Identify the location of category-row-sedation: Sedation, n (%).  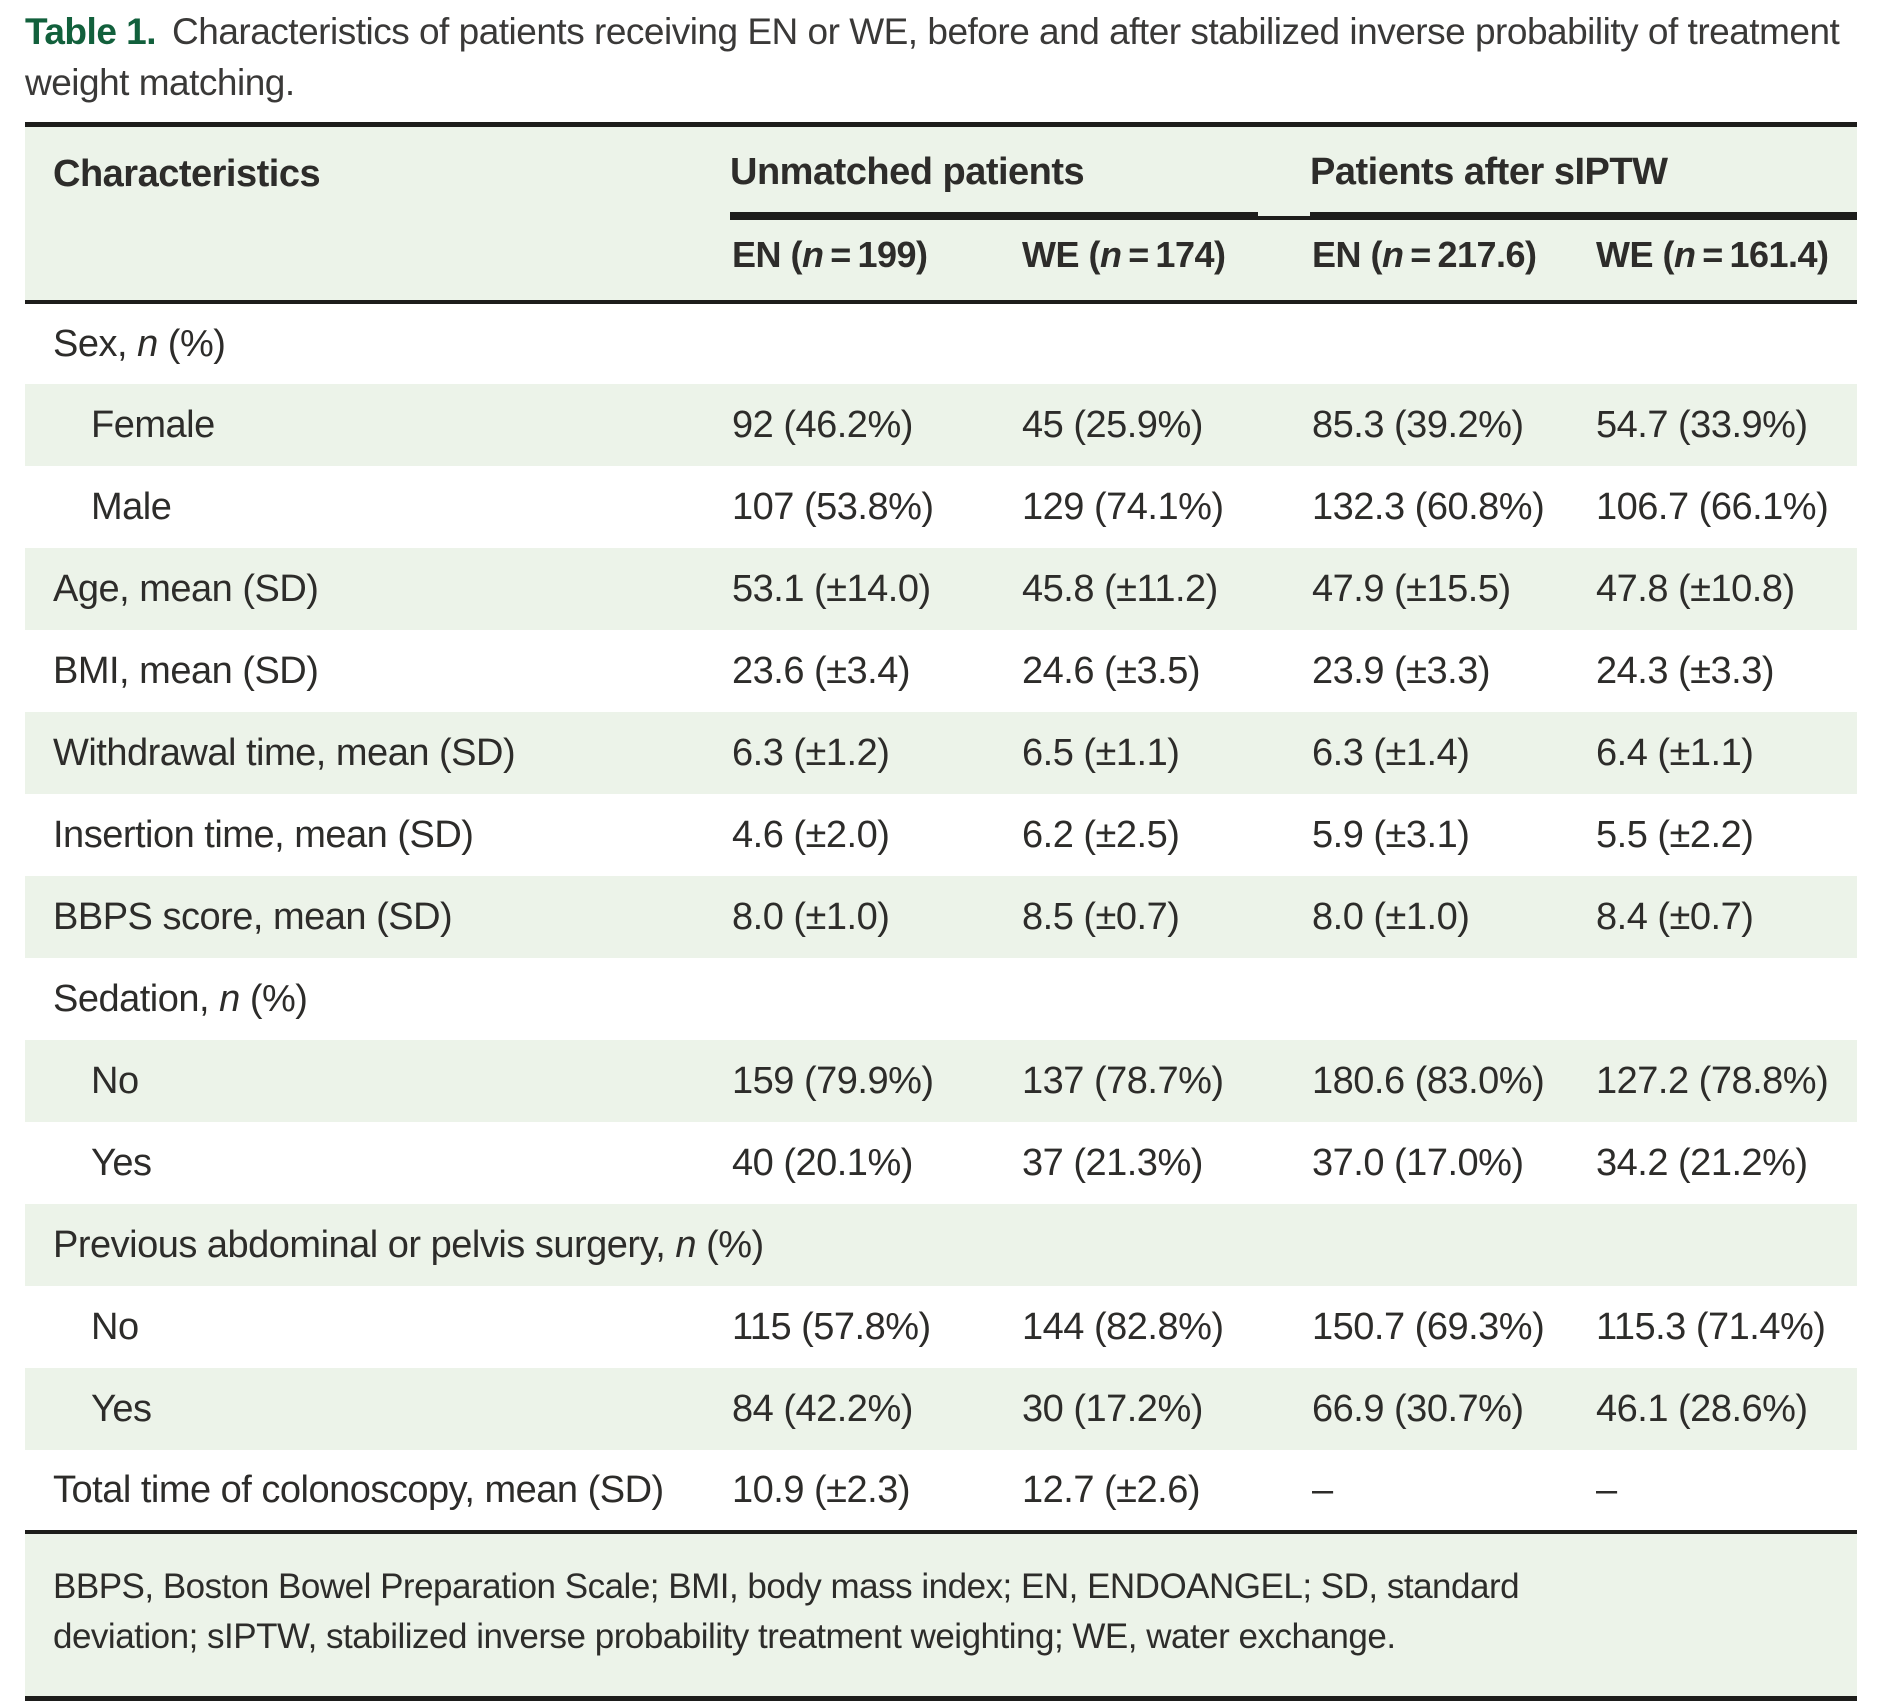
(941, 999).